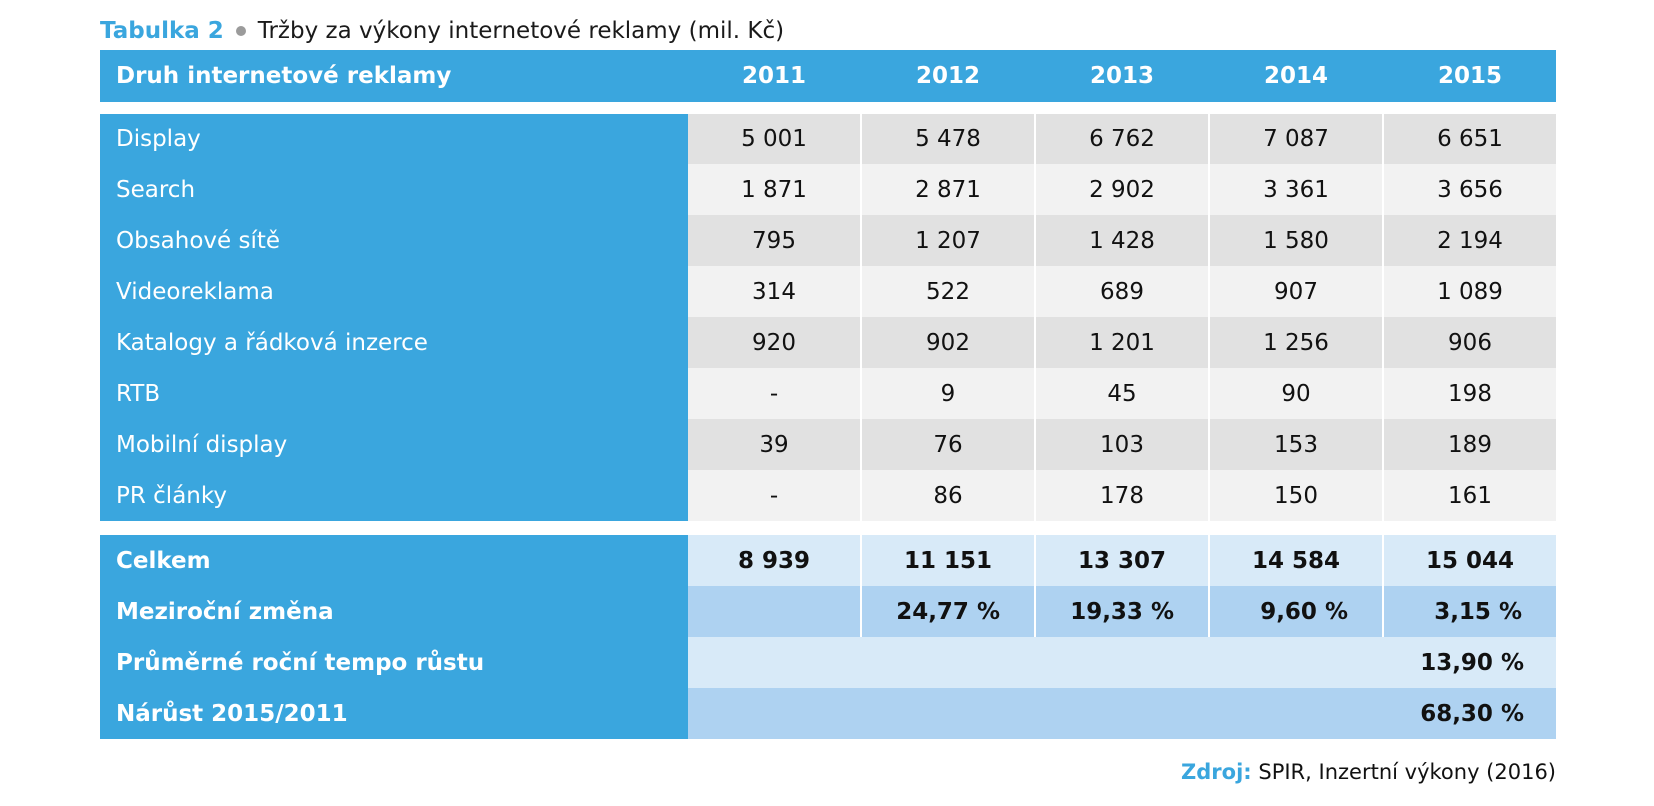 Image resolution: width=1654 pixels, height=806 pixels. I want to click on table-row: Mobilní display 39 76 103 153 189, so click(828, 444).